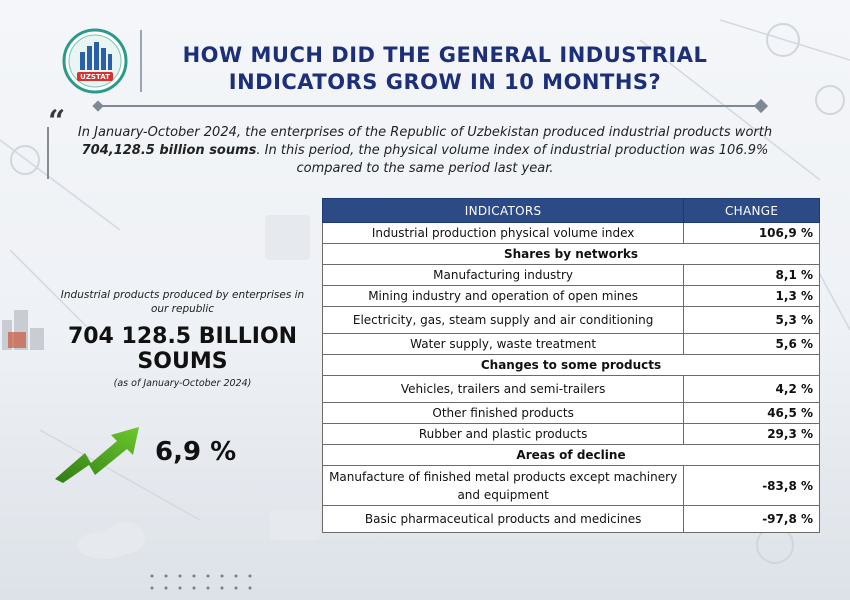 Image resolution: width=850 pixels, height=600 pixels. What do you see at coordinates (751, 233) in the screenshot?
I see `row-value: 106,9 %` at bounding box center [751, 233].